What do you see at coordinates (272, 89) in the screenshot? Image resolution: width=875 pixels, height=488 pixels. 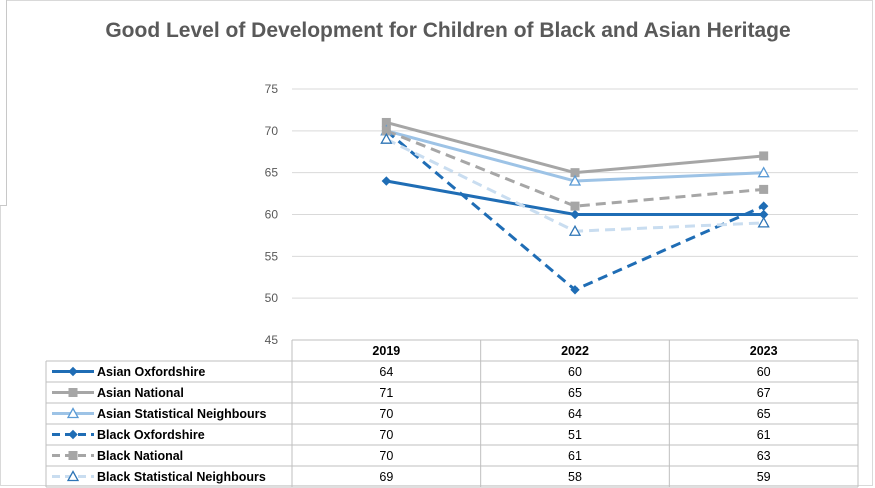 I see `y-tick-label: 75` at bounding box center [272, 89].